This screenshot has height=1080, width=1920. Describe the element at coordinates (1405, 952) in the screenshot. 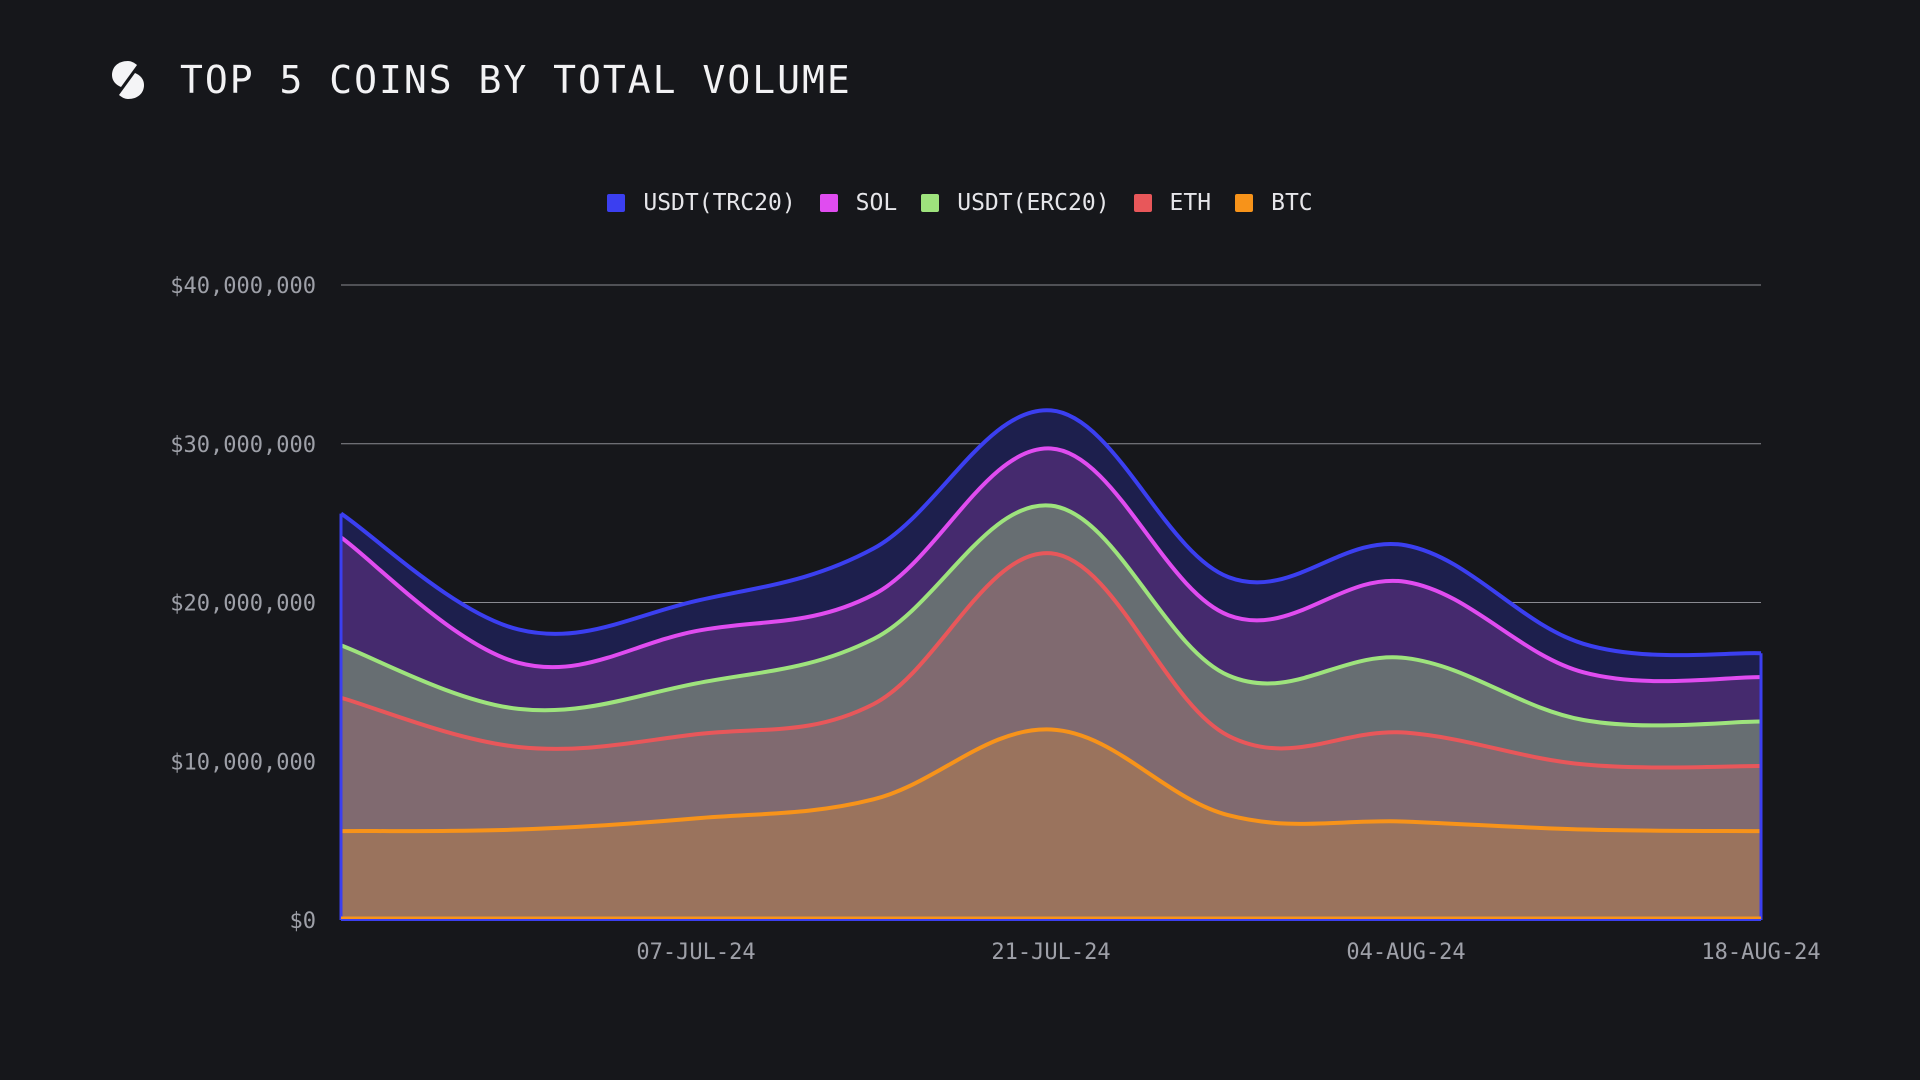

I see `x-tick-label: 04-AUG-24` at that location.